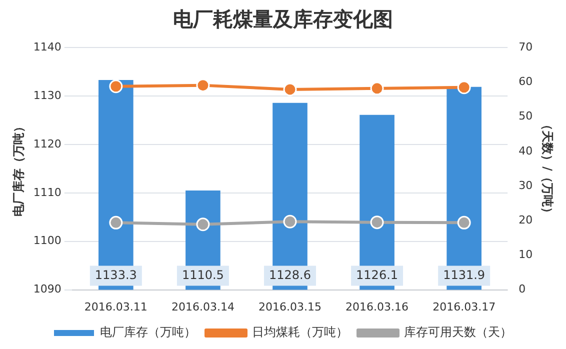 Image resolution: width=566 pixels, height=349 pixels. Describe the element at coordinates (202, 307) in the screenshot. I see `x-tick-label: 2016.03.14` at that location.